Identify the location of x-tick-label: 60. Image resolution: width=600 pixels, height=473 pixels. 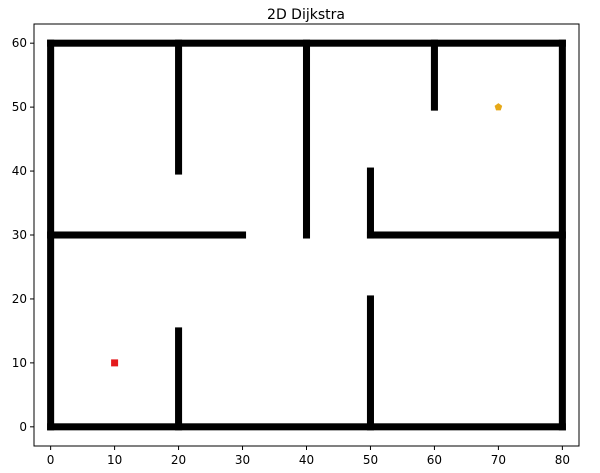
(434, 460).